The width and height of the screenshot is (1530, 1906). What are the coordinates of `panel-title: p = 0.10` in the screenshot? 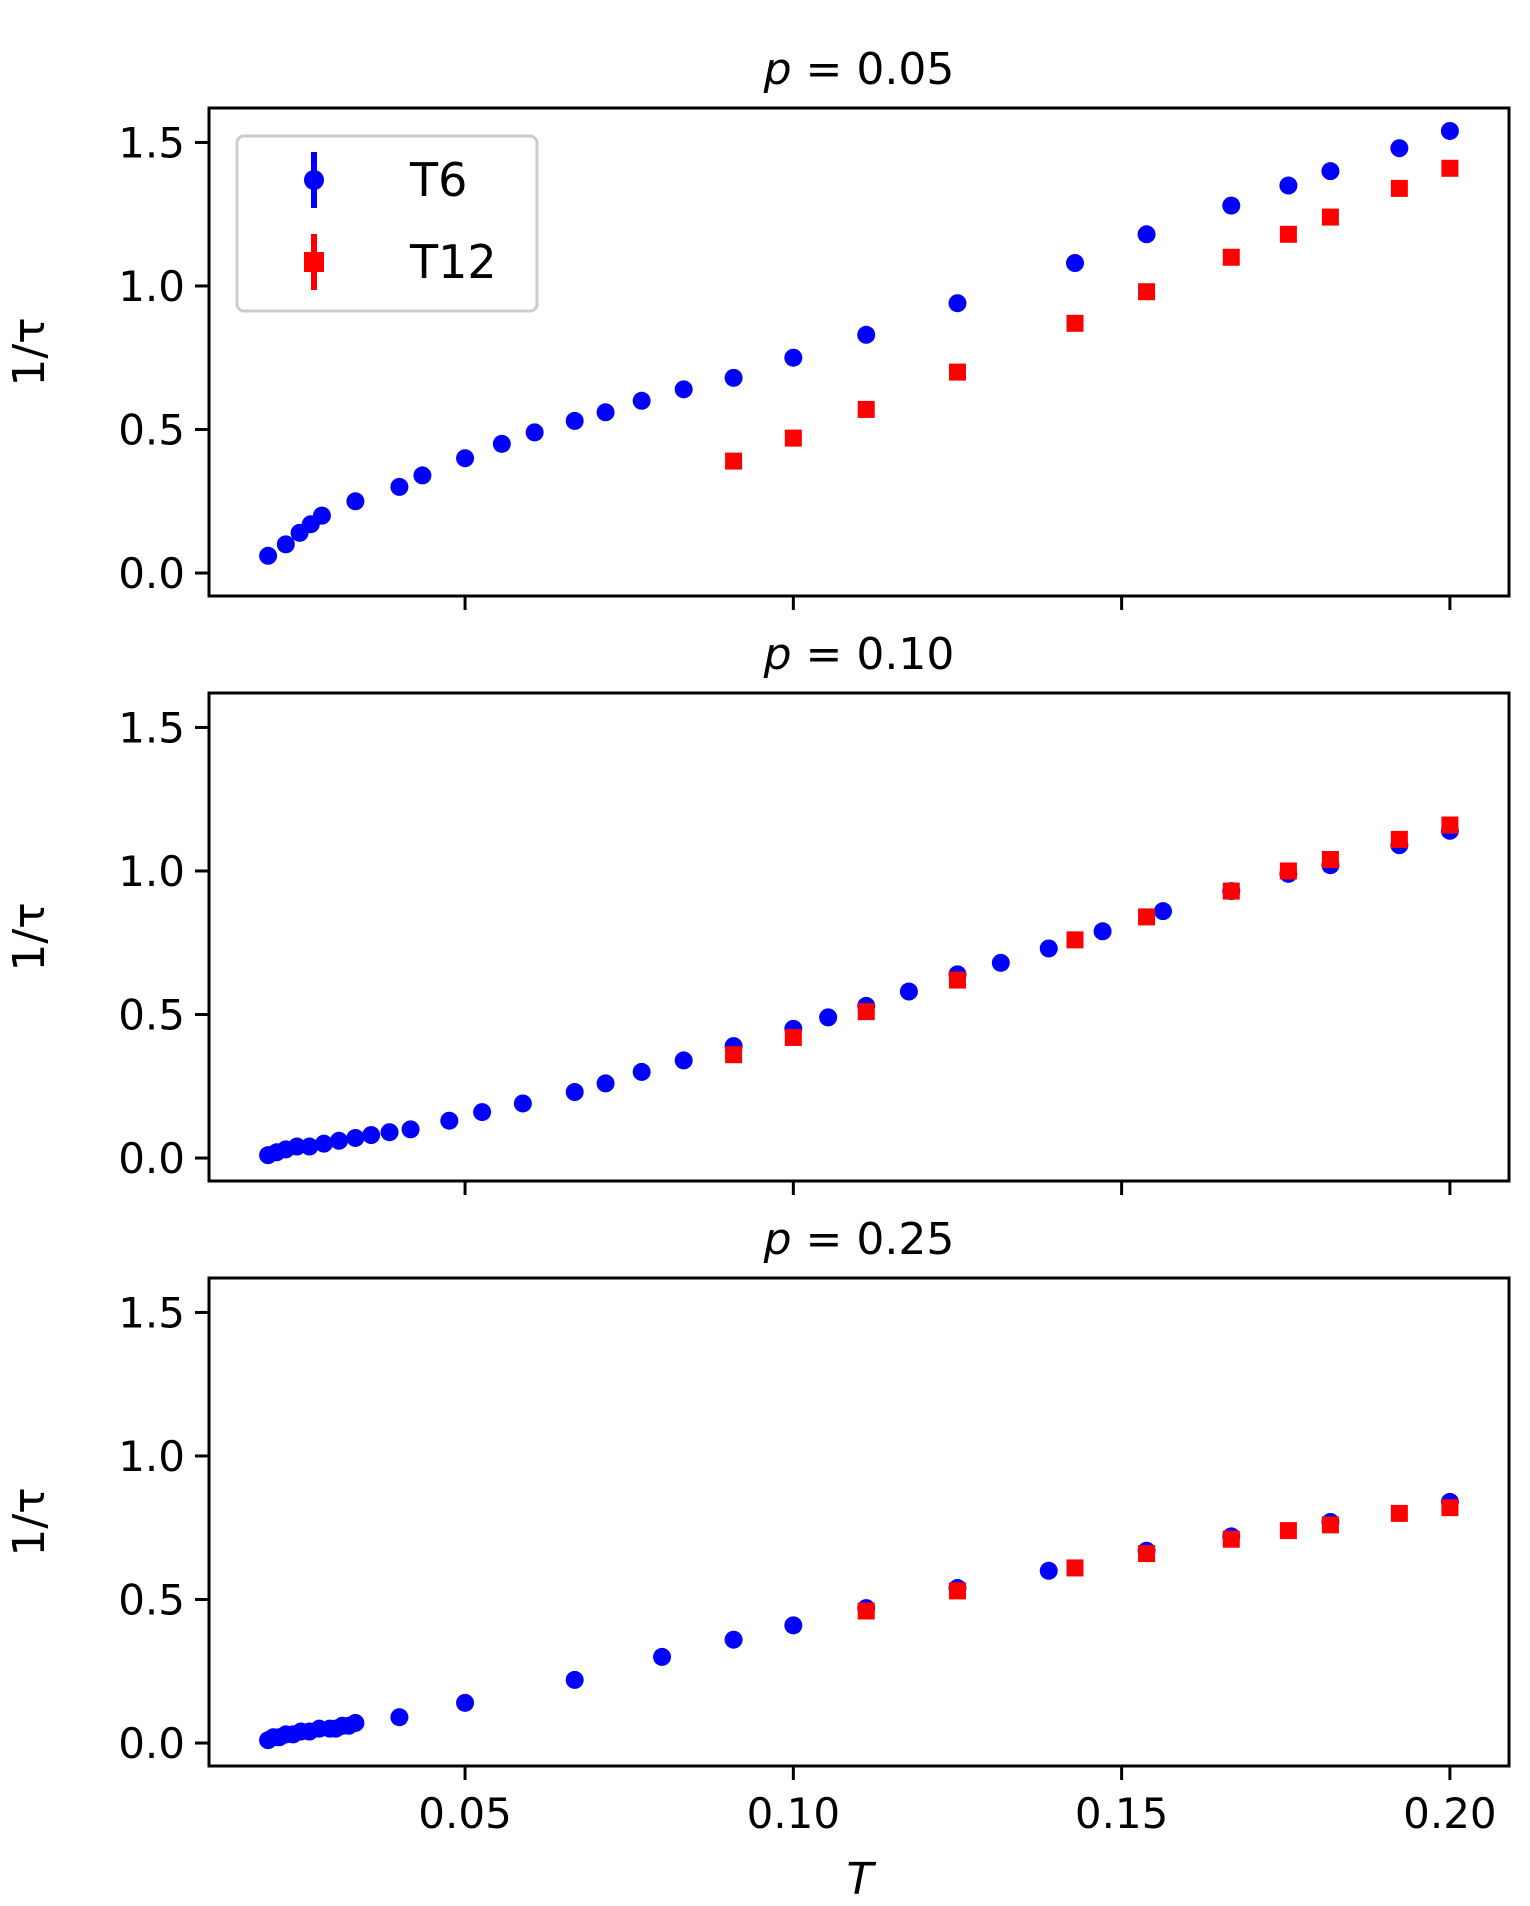 It's located at (859, 654).